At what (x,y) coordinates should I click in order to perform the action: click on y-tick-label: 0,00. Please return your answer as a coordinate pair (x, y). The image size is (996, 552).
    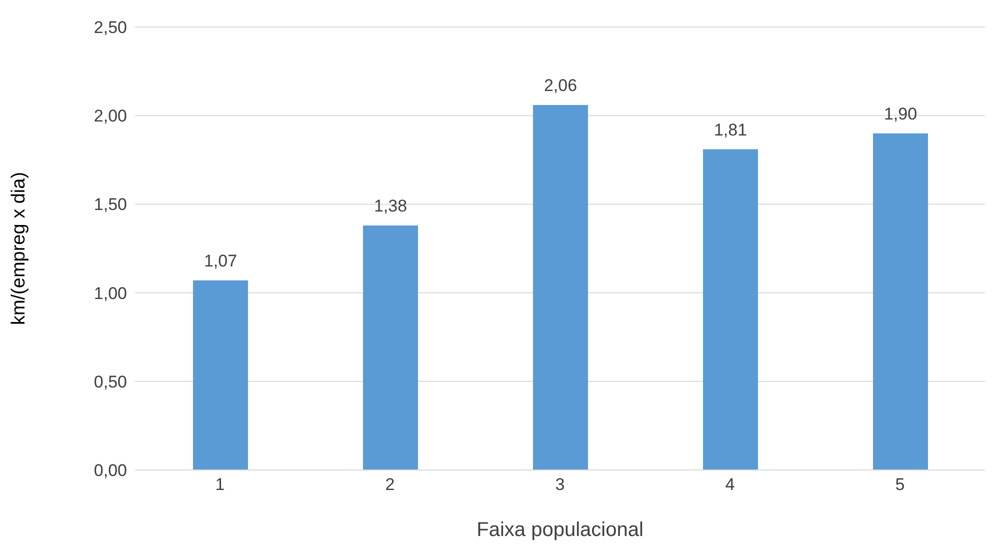
    Looking at the image, I should click on (110, 470).